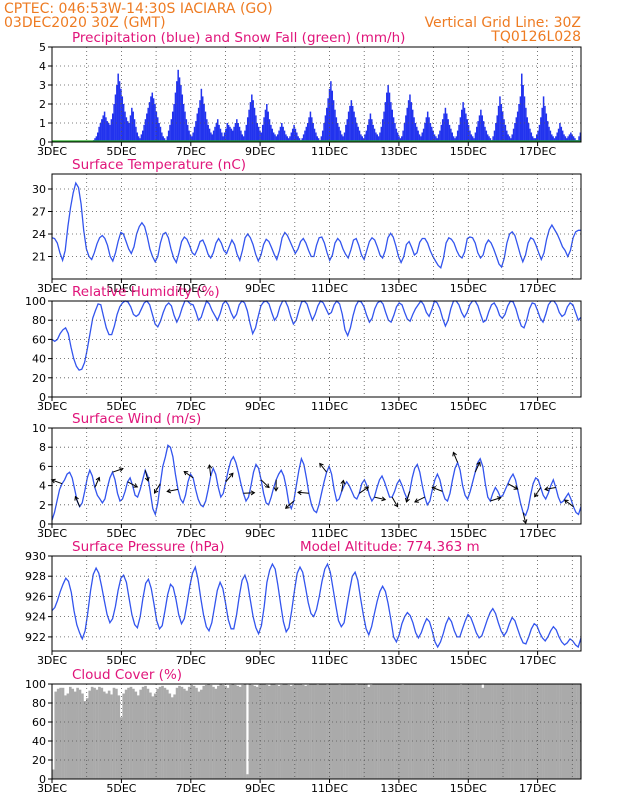  Describe the element at coordinates (398, 406) in the screenshot. I see `x-tick-label: 13DEC` at that location.